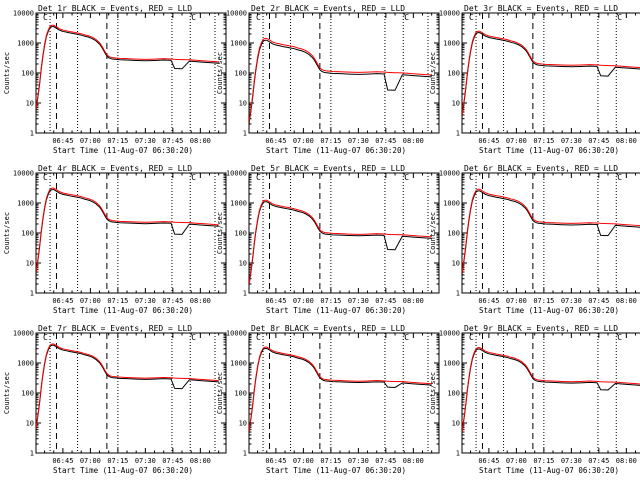 This screenshot has height=480, width=640. Describe the element at coordinates (115, 168) in the screenshot. I see `panel-title: Det 4r BLACK = Events, RED = LLD` at that location.